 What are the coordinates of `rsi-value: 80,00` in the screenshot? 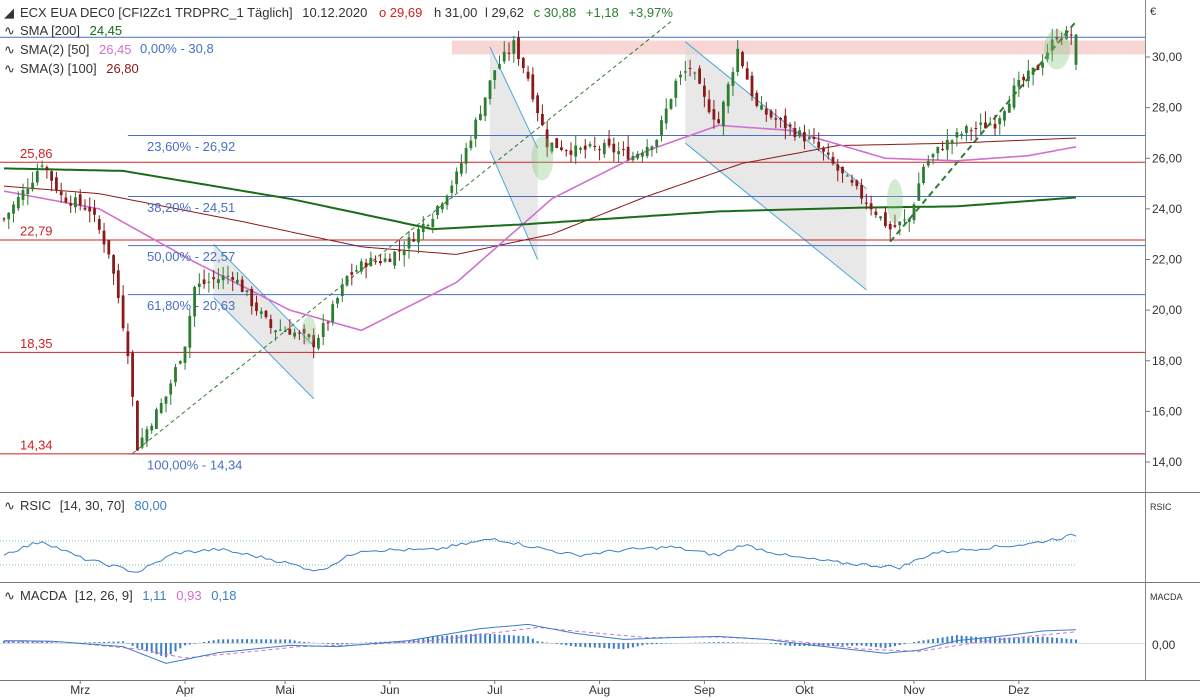 It's located at (150, 505).